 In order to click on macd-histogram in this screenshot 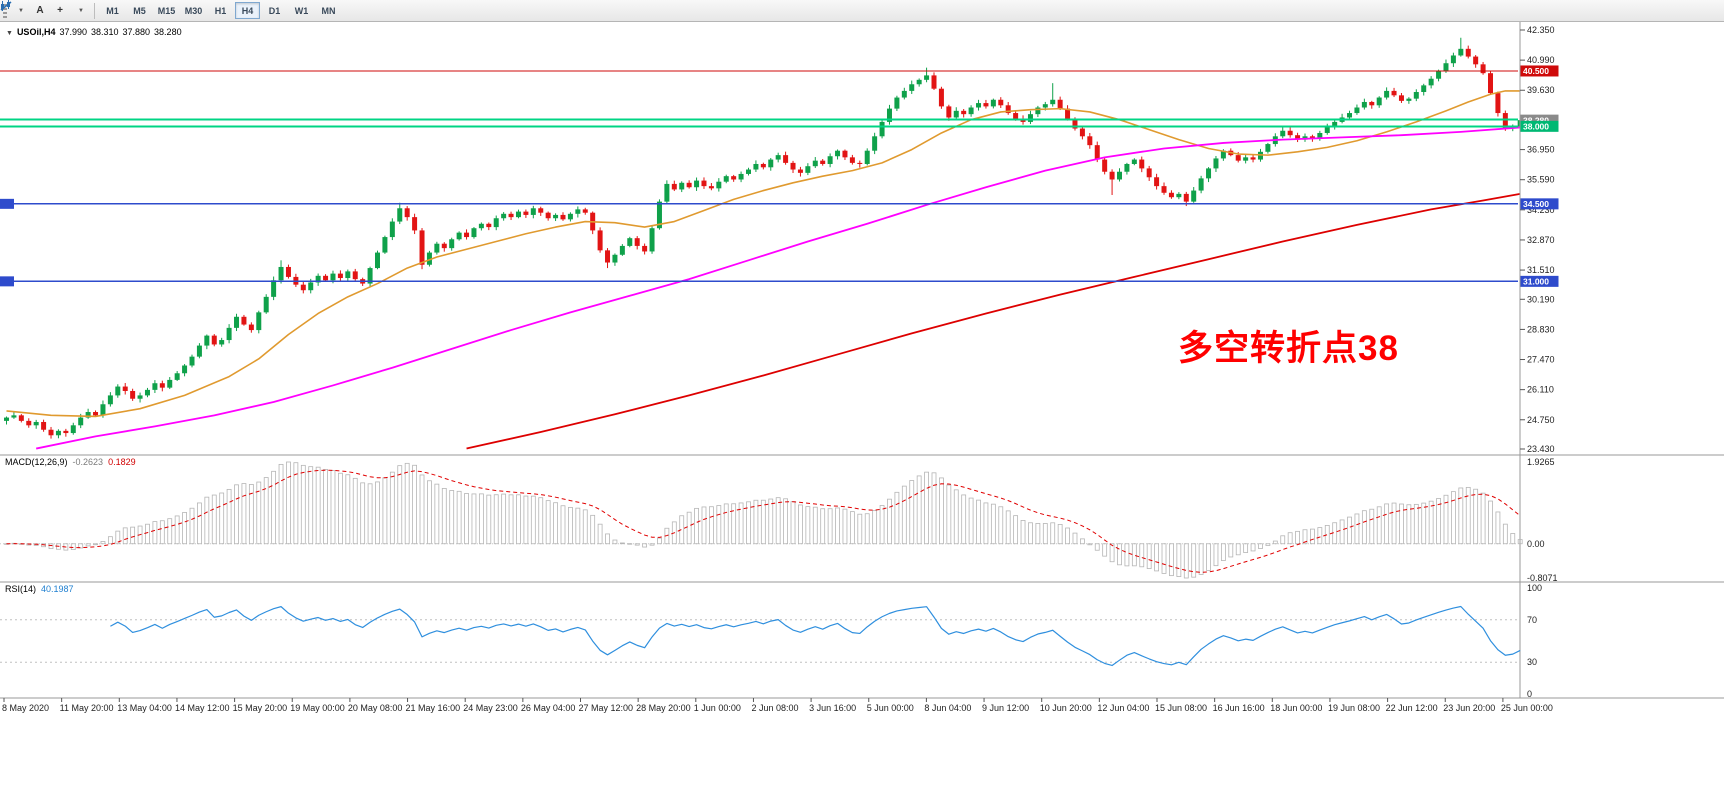, I will do `click(763, 520)`.